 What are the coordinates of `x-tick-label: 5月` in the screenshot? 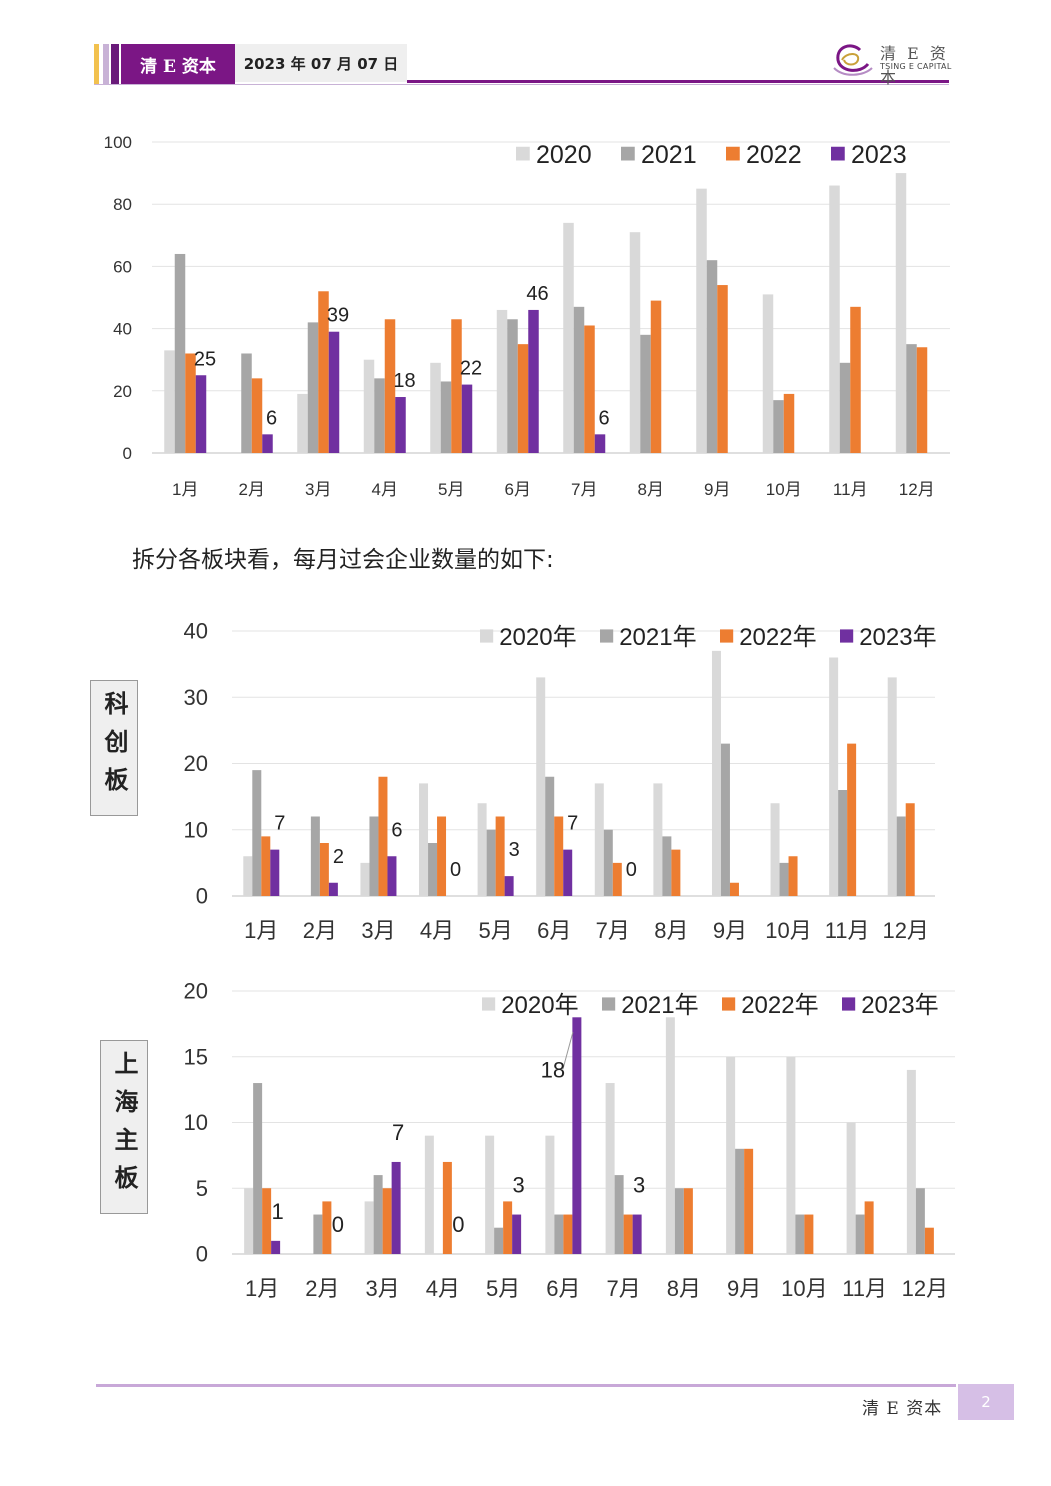 It's located at (496, 930).